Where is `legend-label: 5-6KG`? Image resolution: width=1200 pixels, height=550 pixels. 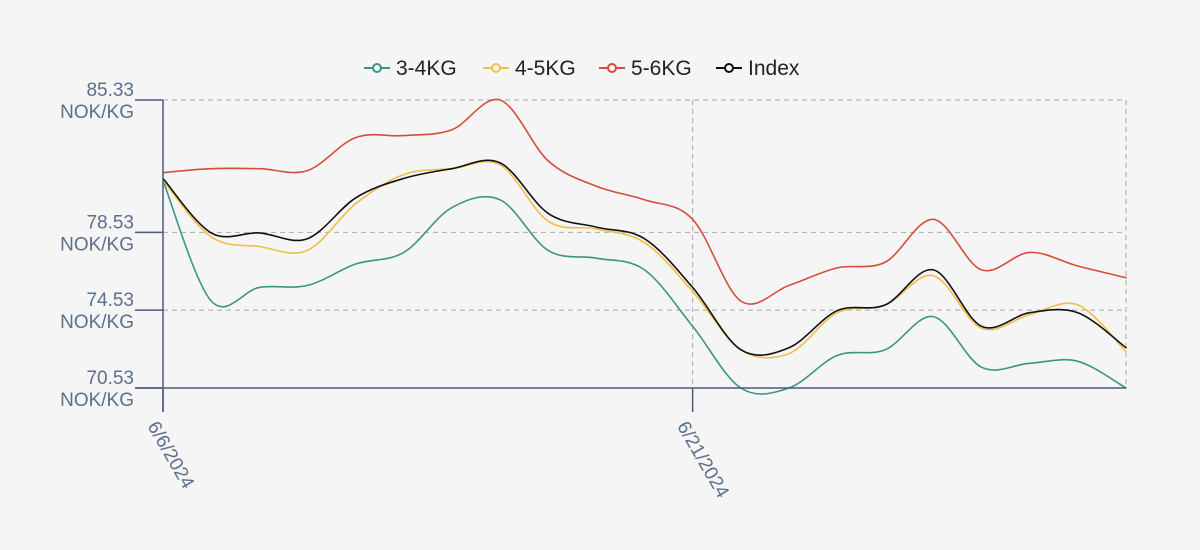
legend-label: 5-6KG is located at coordinates (661, 68).